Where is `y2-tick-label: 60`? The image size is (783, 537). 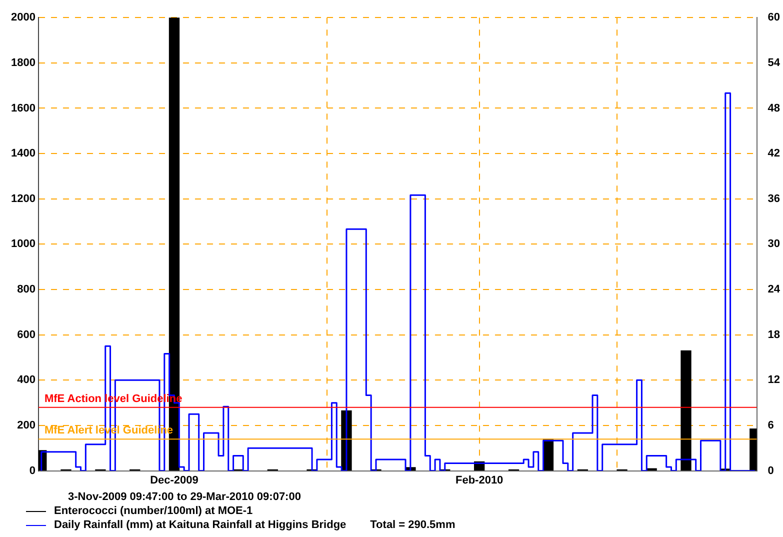 y2-tick-label: 60 is located at coordinates (774, 18).